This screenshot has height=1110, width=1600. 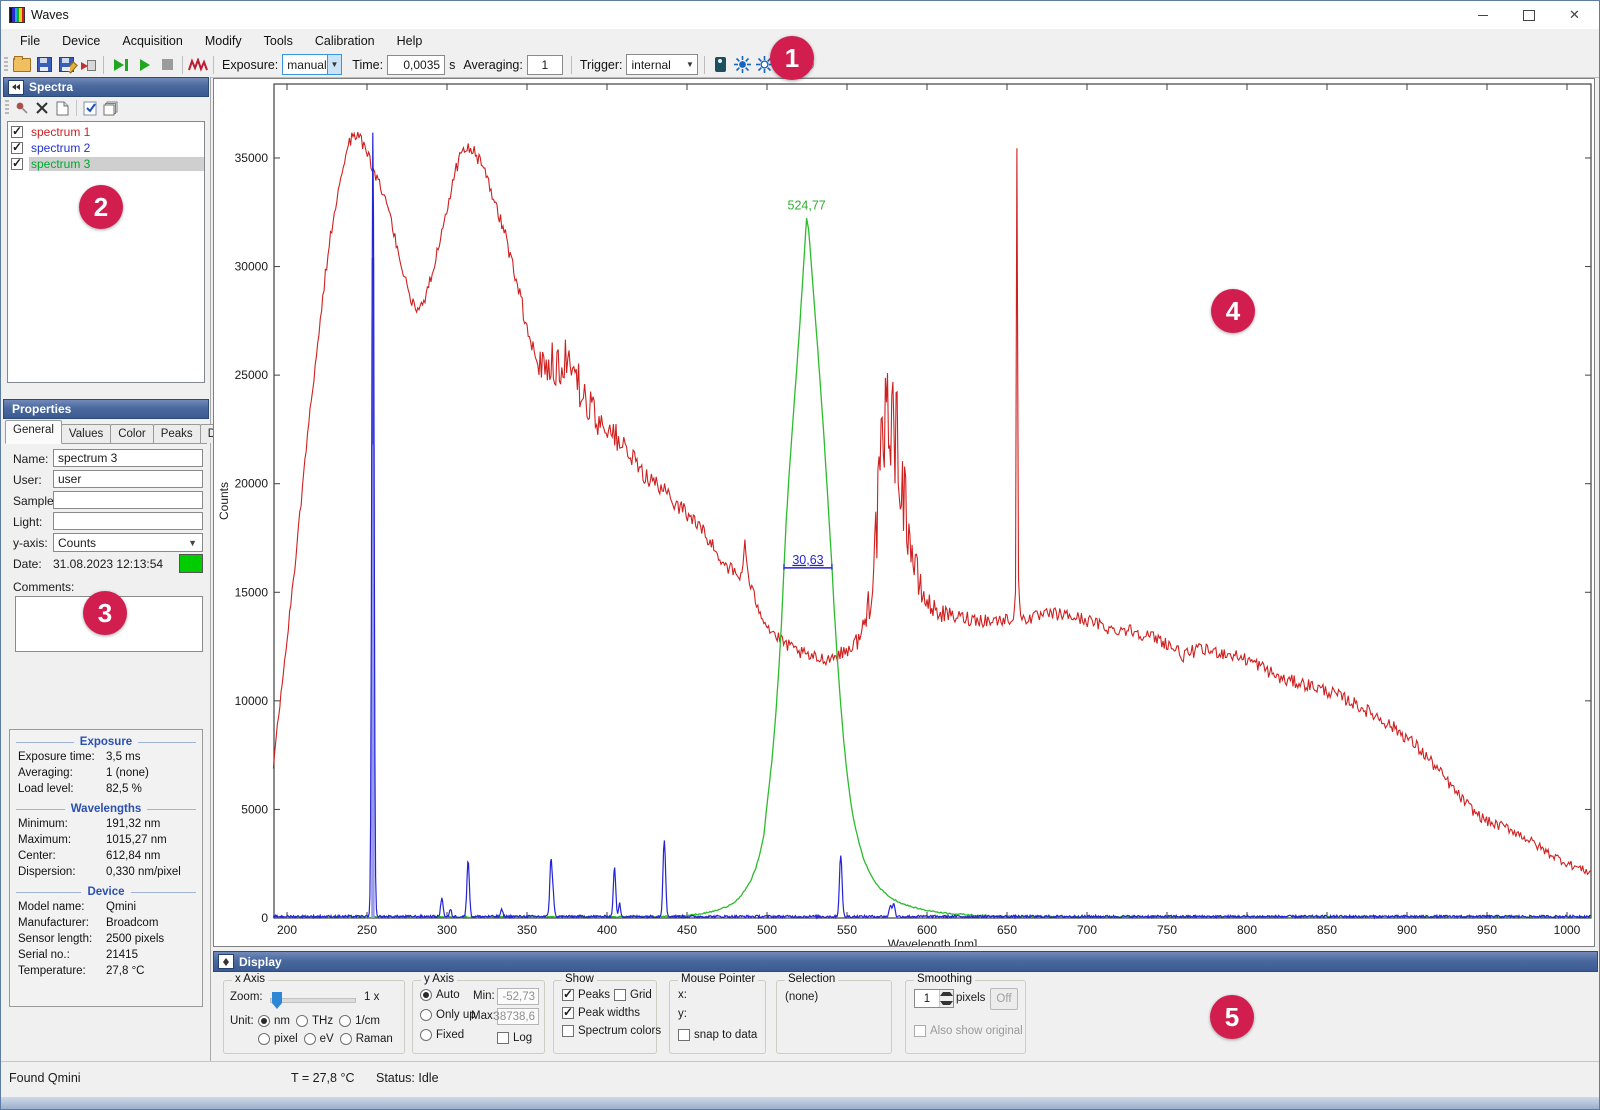 What do you see at coordinates (1482, 15) in the screenshot?
I see `minimize-button` at bounding box center [1482, 15].